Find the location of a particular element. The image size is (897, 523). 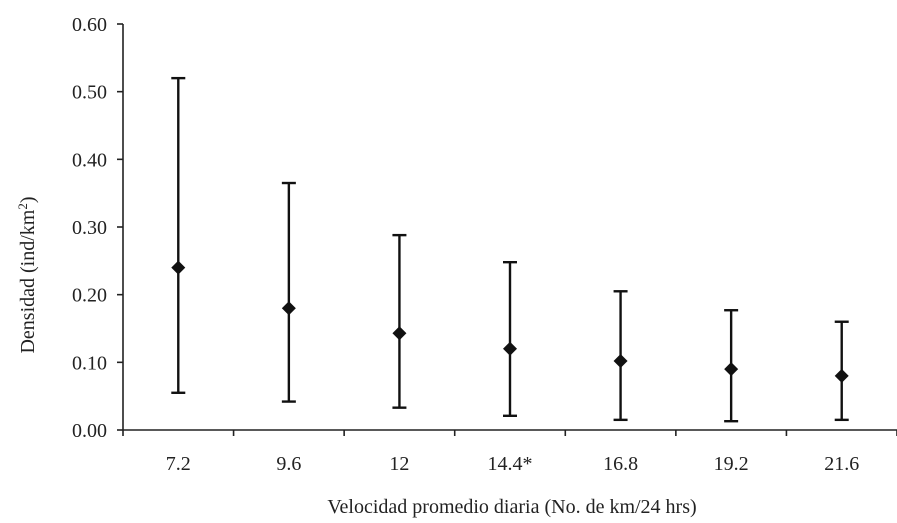

y-axis-title-close: ) is located at coordinates (28, 199).